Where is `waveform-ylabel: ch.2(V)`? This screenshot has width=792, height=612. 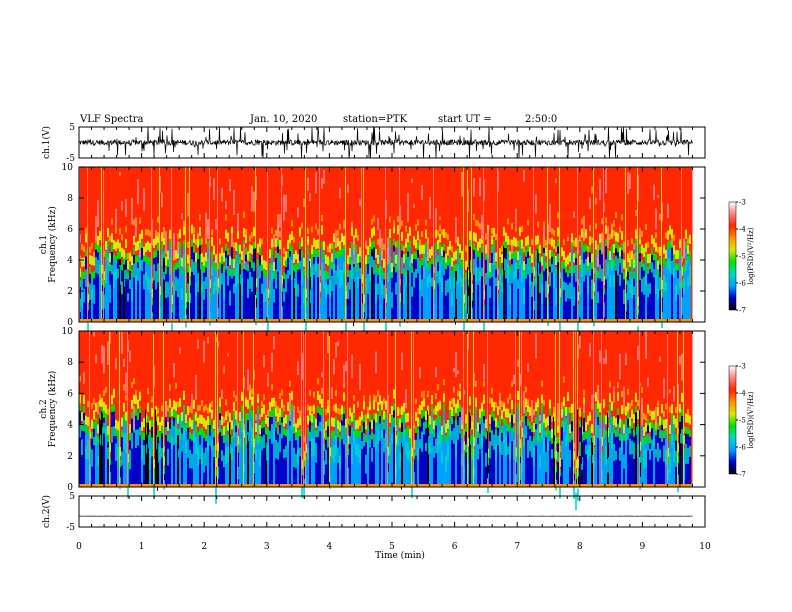 waveform-ylabel: ch.2(V) is located at coordinates (46, 511).